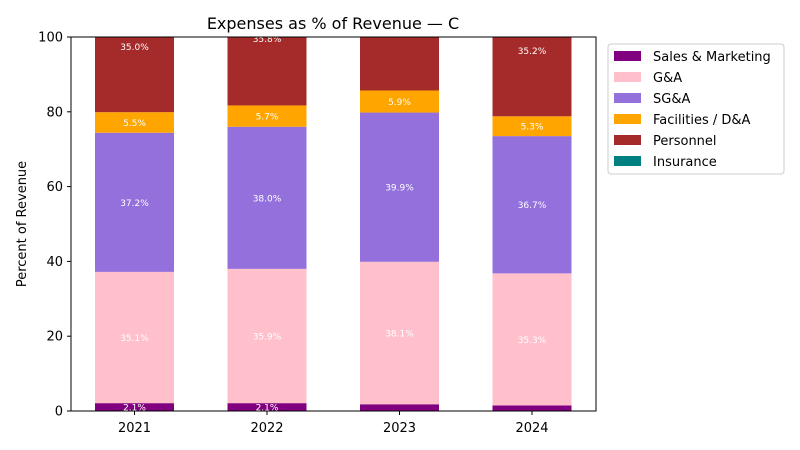 The width and height of the screenshot is (800, 450). I want to click on y-axis-label: Percent of Revenue, so click(22, 224).